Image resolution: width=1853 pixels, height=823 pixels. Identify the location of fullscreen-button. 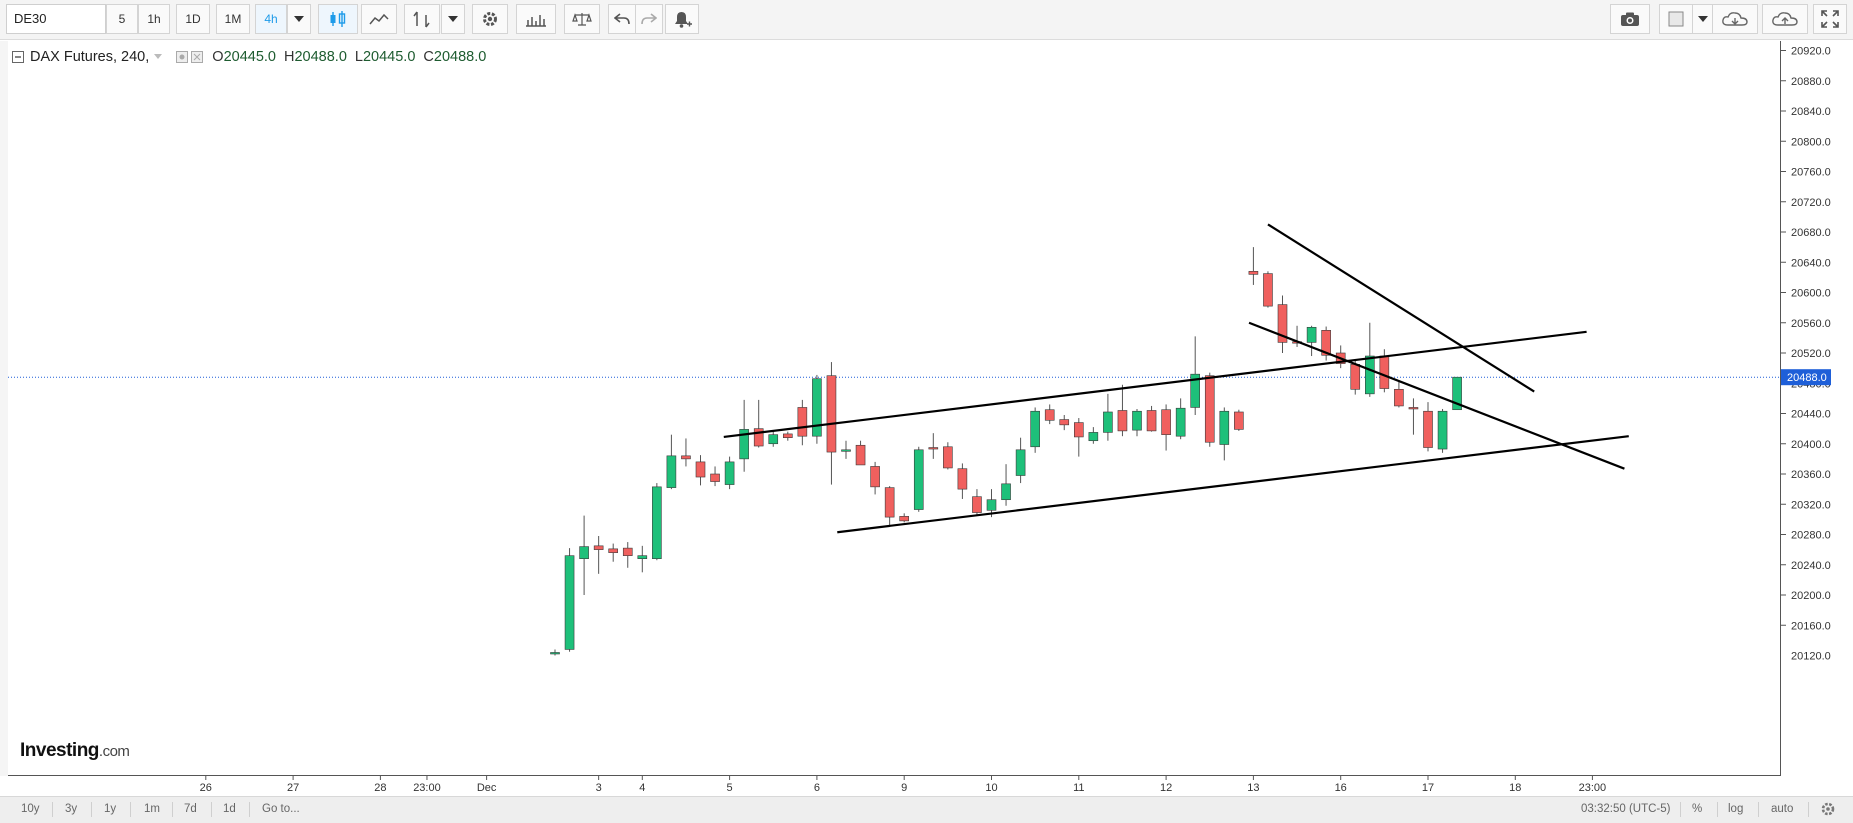
(1830, 19).